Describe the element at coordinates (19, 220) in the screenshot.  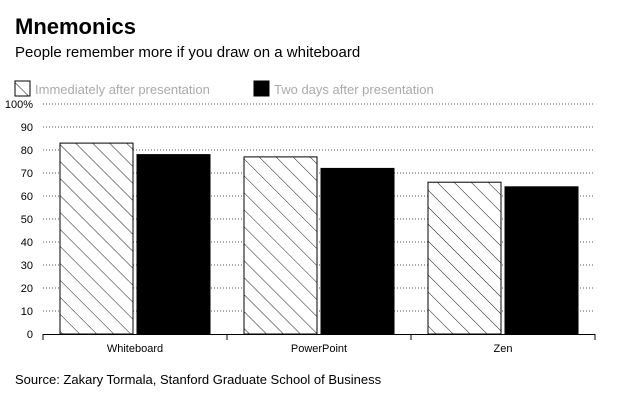
I see `y-axis: 0 10 20 30 40 50 60 70 80 90 100%` at that location.